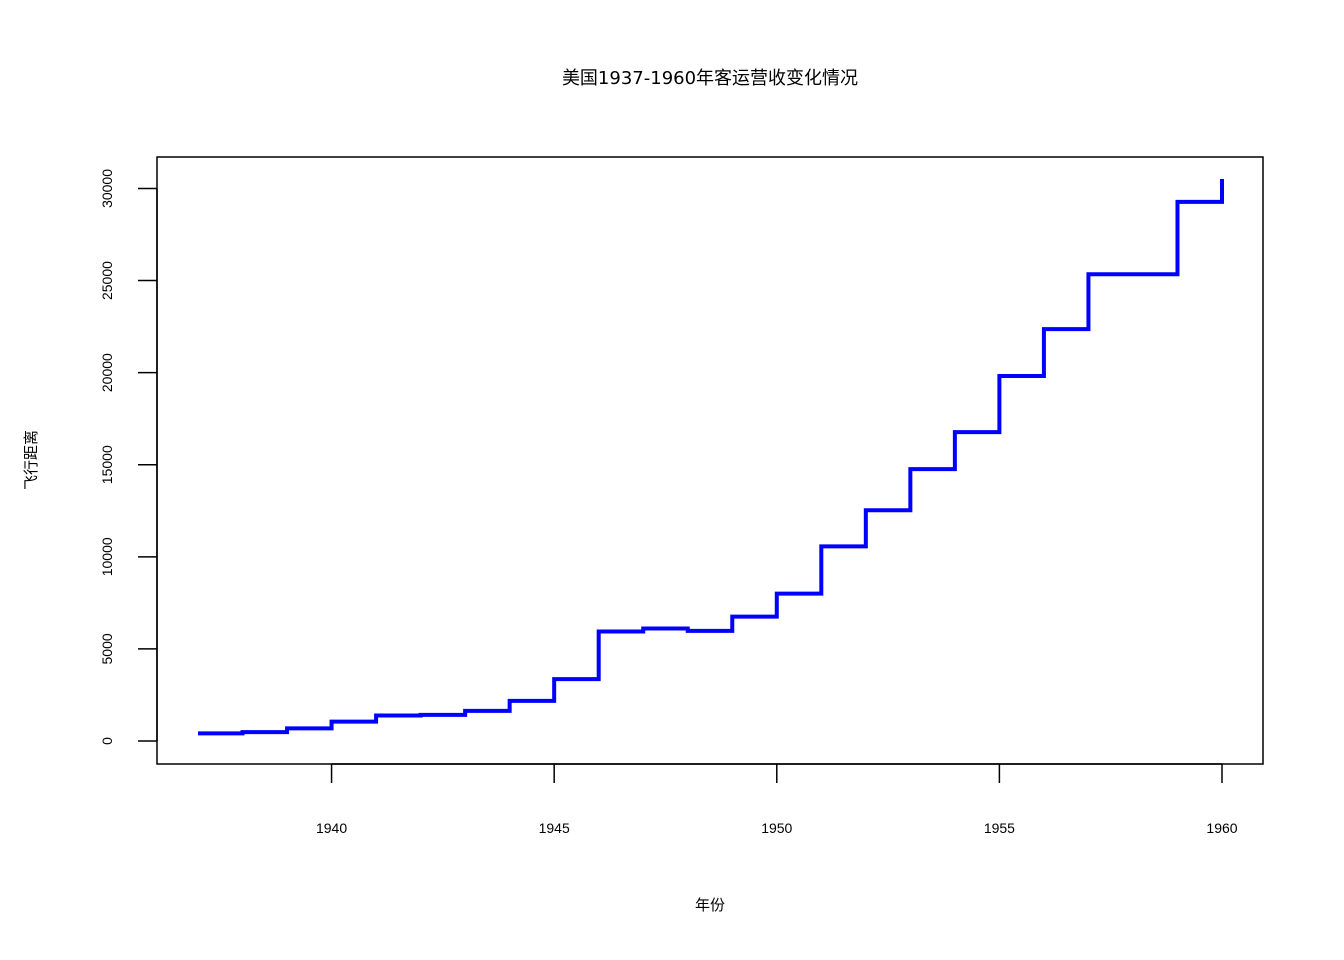 The height and width of the screenshot is (960, 1344). I want to click on y-tick-label: 25000, so click(107, 280).